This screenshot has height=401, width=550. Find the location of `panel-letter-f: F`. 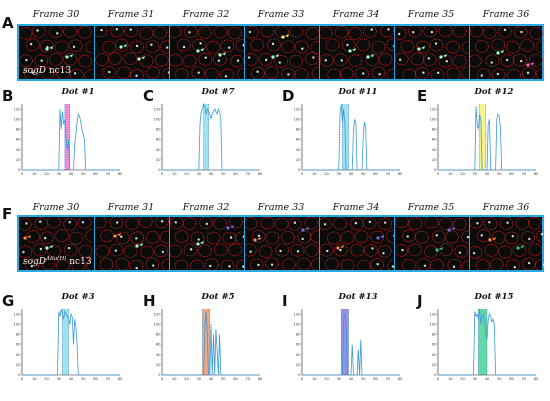

panel-letter-f: F is located at coordinates (7, 214).